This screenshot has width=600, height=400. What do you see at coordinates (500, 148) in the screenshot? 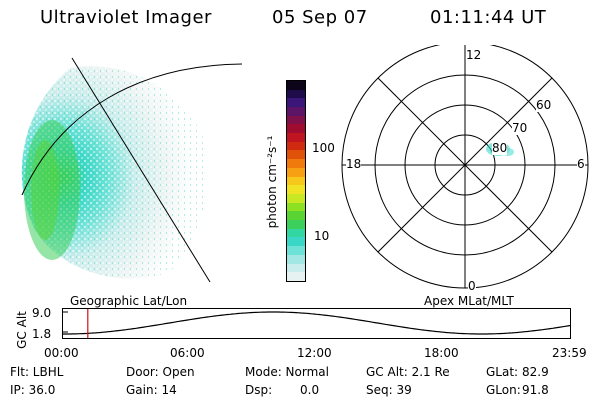
I see `mlat-label-80: 80` at bounding box center [500, 148].